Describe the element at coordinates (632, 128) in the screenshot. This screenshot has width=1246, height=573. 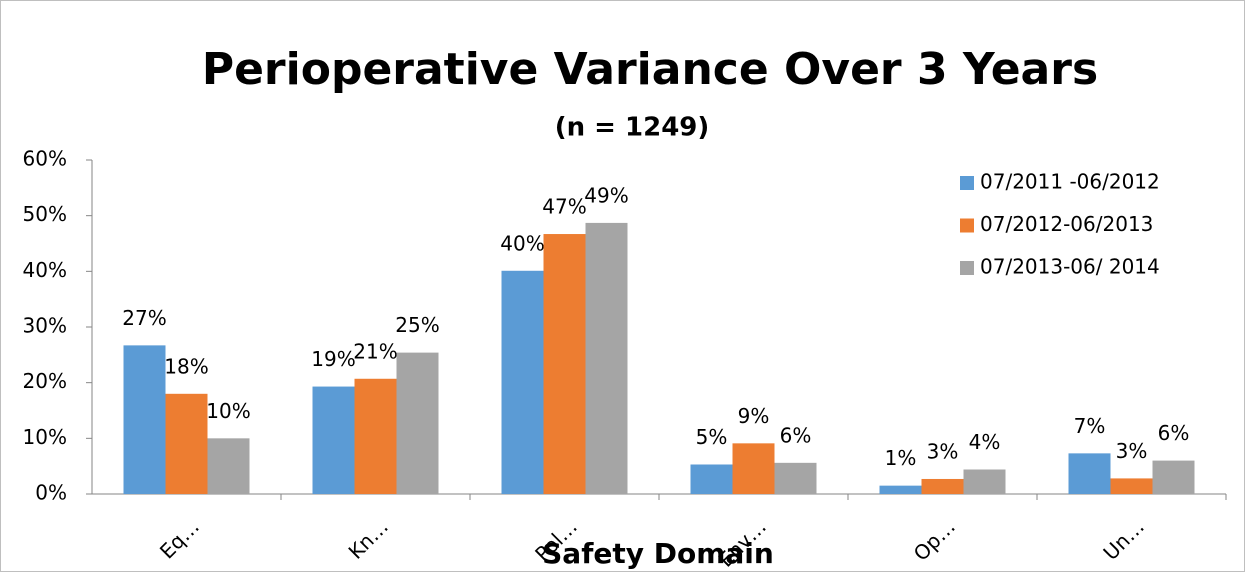
I see `chart-subtitle: (n = 1249)` at that location.